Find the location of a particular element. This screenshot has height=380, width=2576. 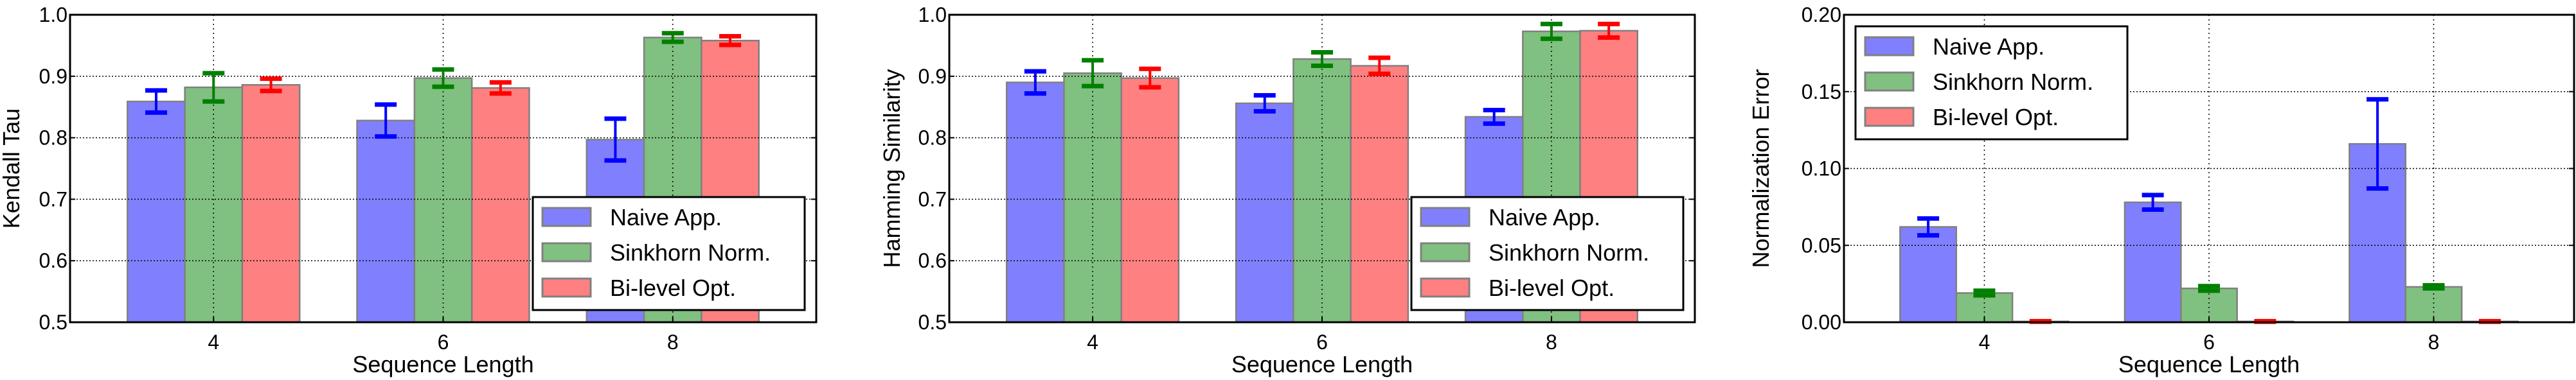

y-tick-label: 0.15 is located at coordinates (1821, 91).